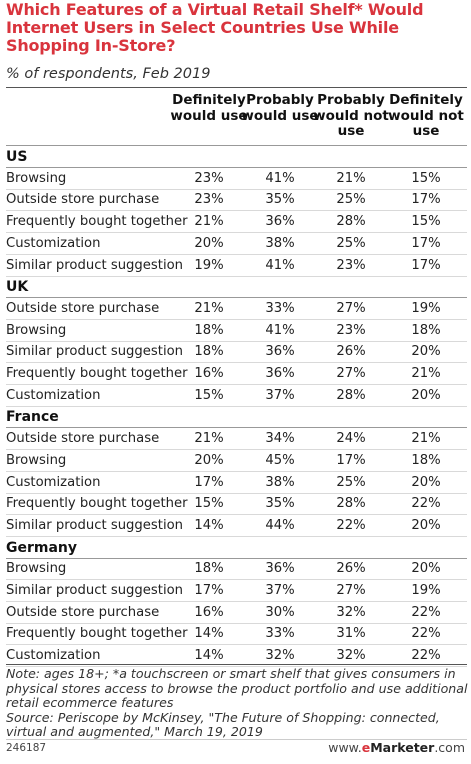  Describe the element at coordinates (402, 747) in the screenshot. I see `brand-name: Marketer` at that location.